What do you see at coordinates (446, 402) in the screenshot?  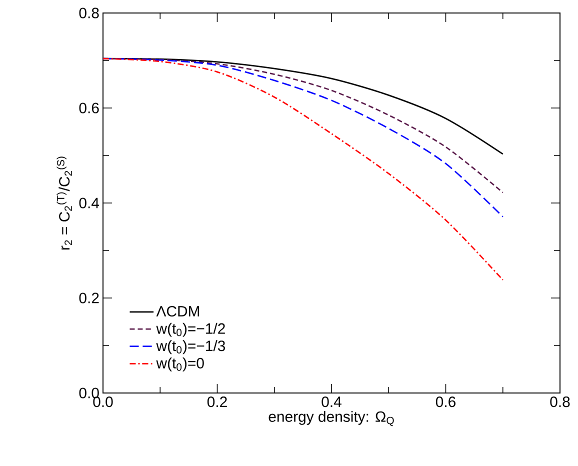 I see `x-tick-label: 0.6` at bounding box center [446, 402].